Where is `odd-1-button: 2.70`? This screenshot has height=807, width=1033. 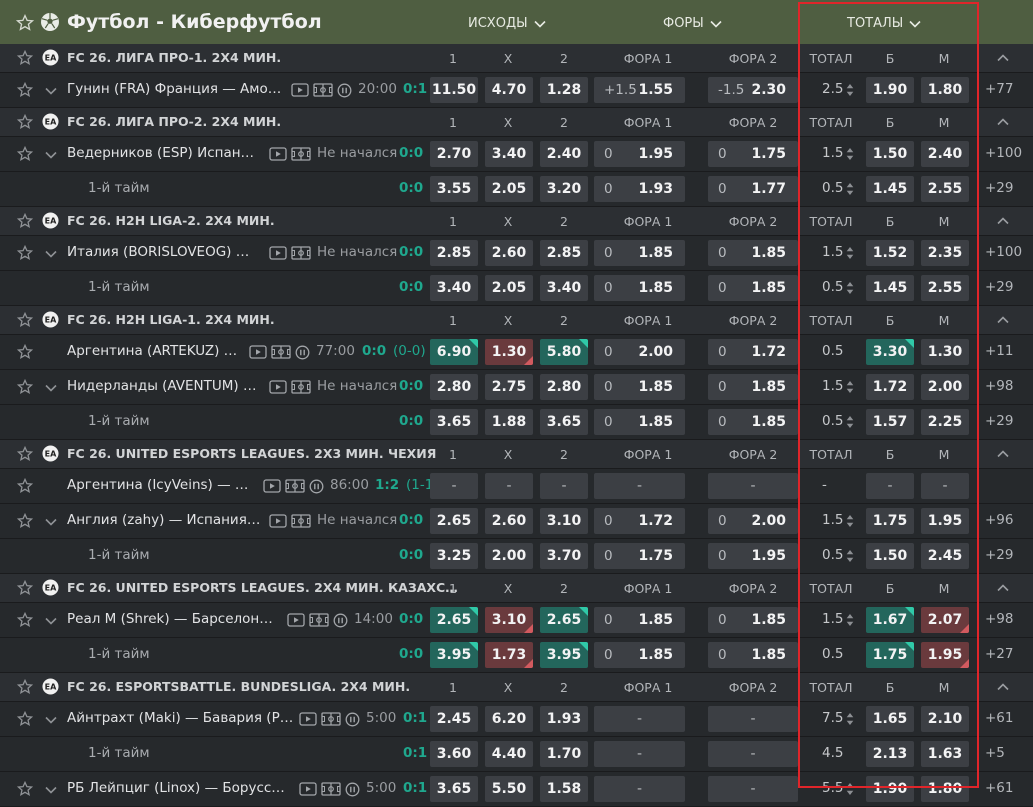 odd-1-button: 2.70 is located at coordinates (454, 154).